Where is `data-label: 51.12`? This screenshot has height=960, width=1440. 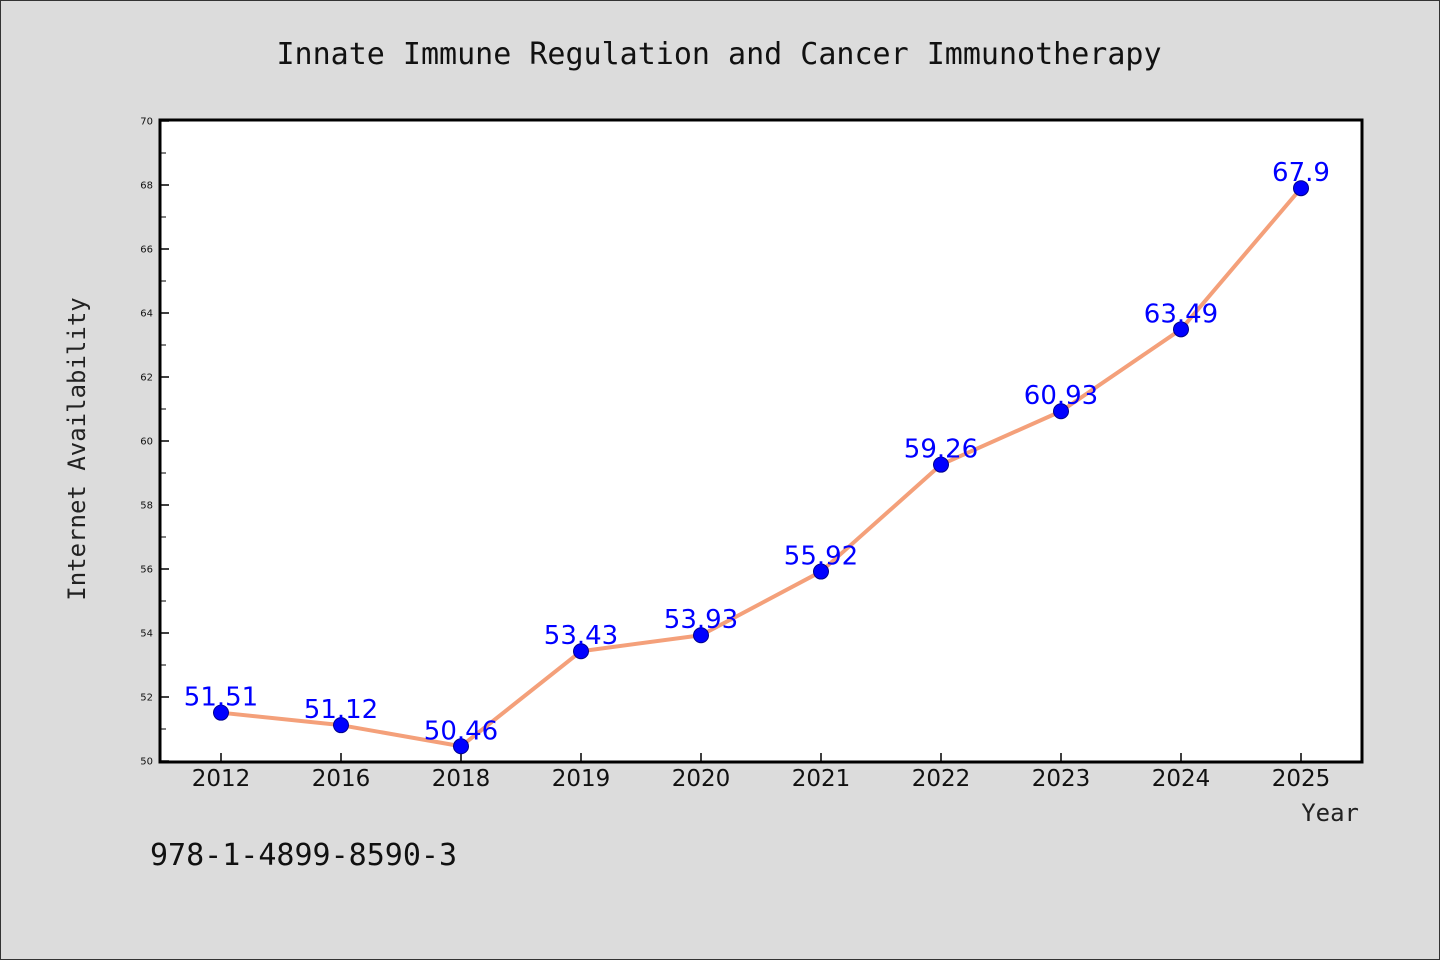
data-label: 51.12 is located at coordinates (341, 710).